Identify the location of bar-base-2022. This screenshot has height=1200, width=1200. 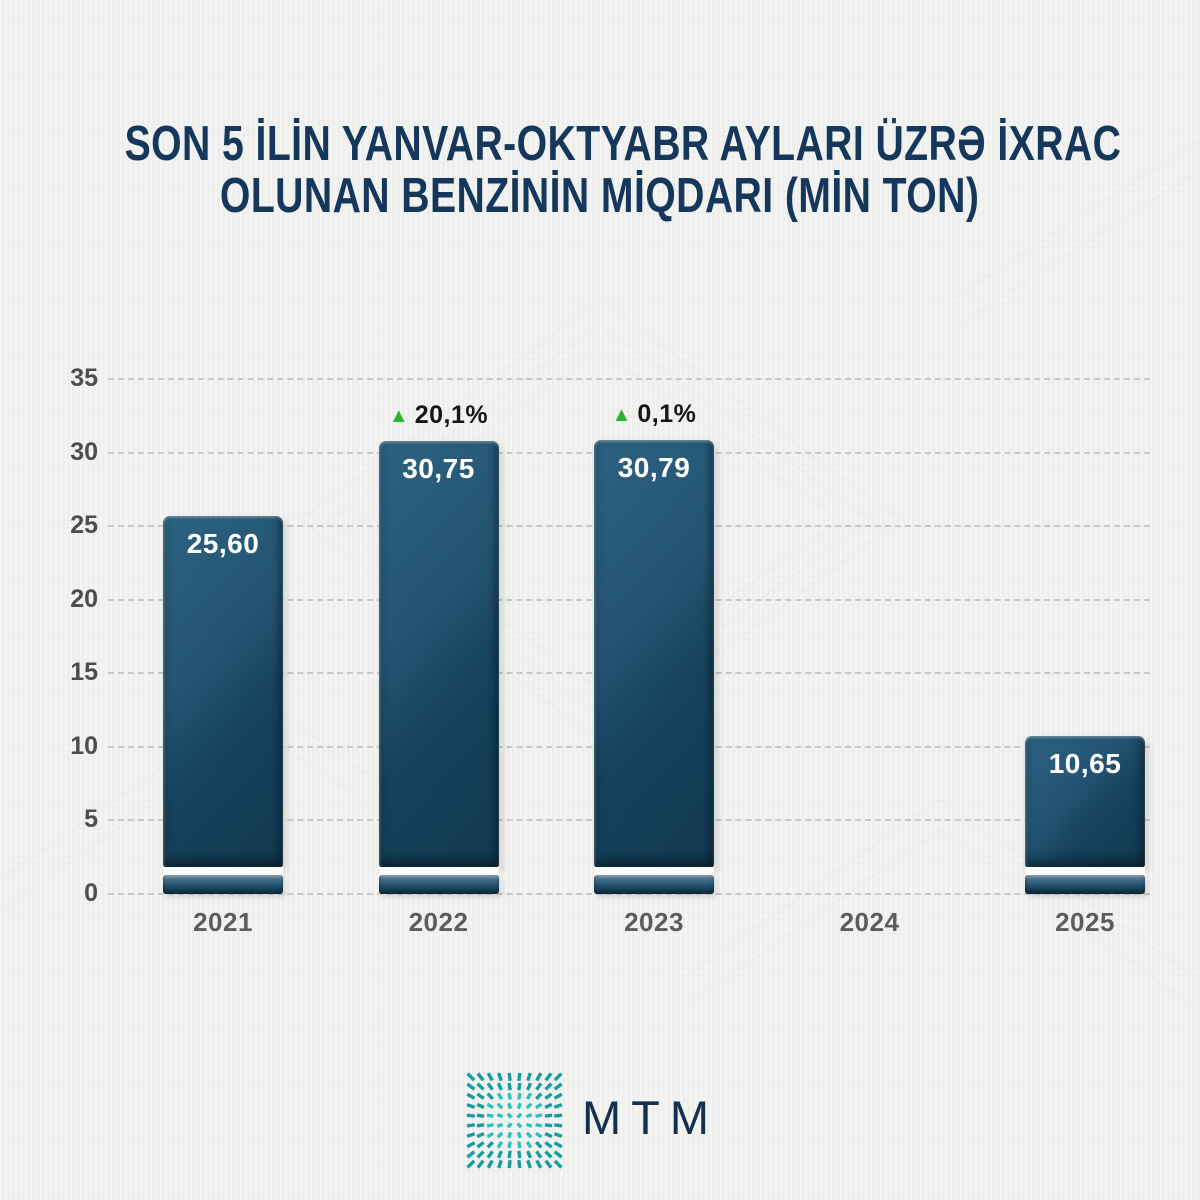
(438, 884).